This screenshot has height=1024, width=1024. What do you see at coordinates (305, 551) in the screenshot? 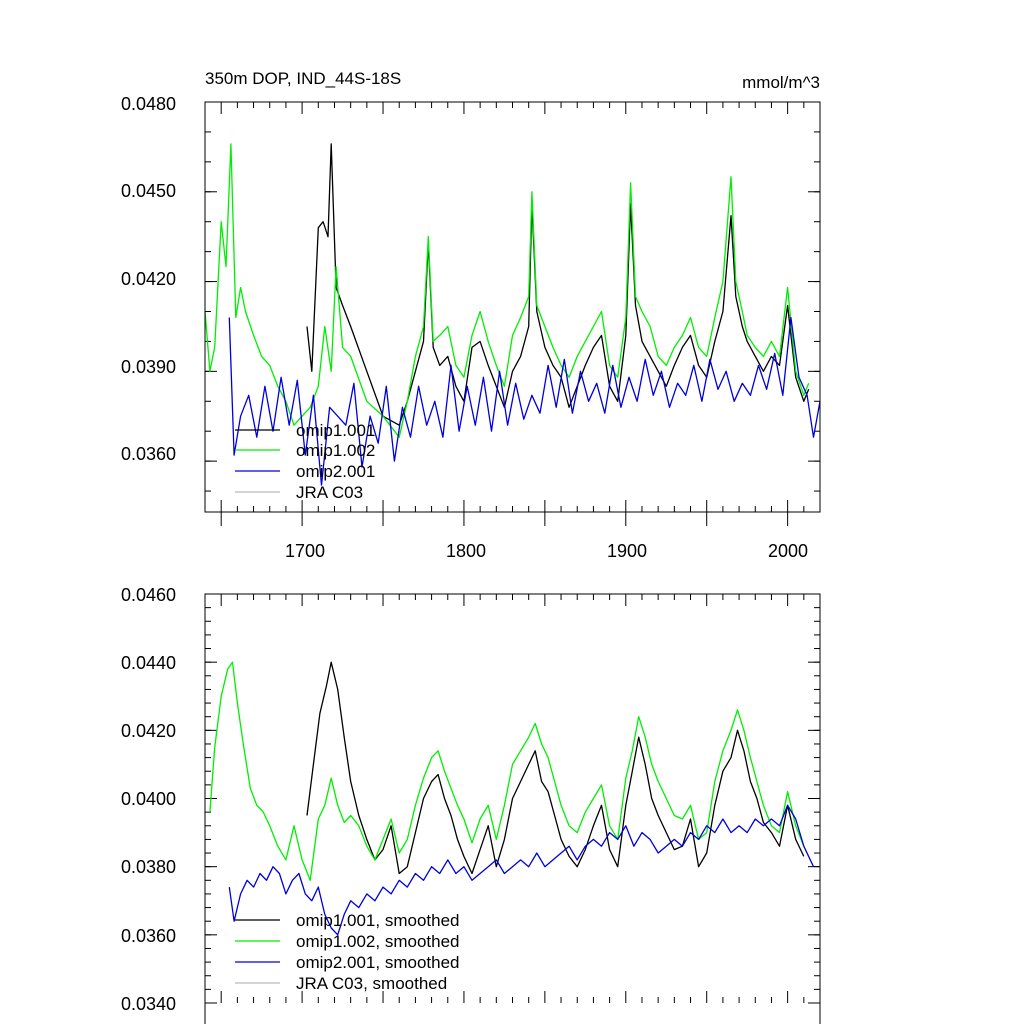
I see `x-tick-label: 1700` at bounding box center [305, 551].